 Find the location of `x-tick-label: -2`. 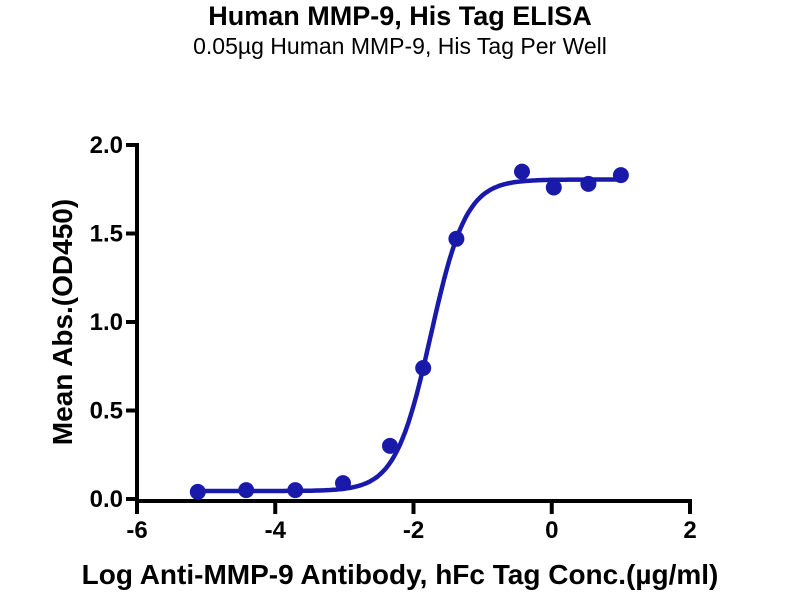

x-tick-label: -2 is located at coordinates (413, 530).